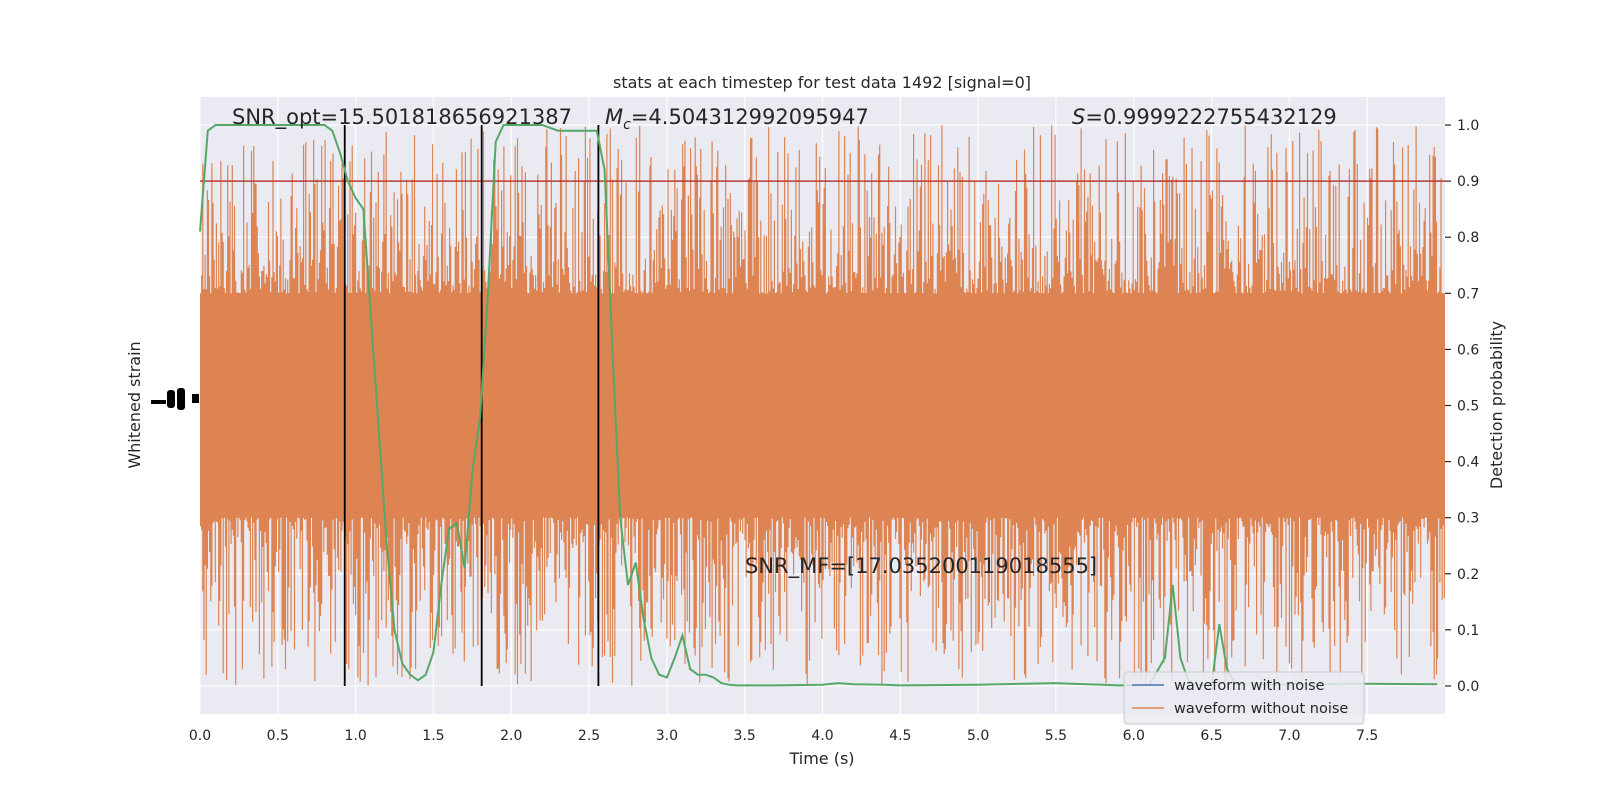 This screenshot has width=1600, height=800. Describe the element at coordinates (745, 736) in the screenshot. I see `x-tick-label-7: 3.5` at that location.